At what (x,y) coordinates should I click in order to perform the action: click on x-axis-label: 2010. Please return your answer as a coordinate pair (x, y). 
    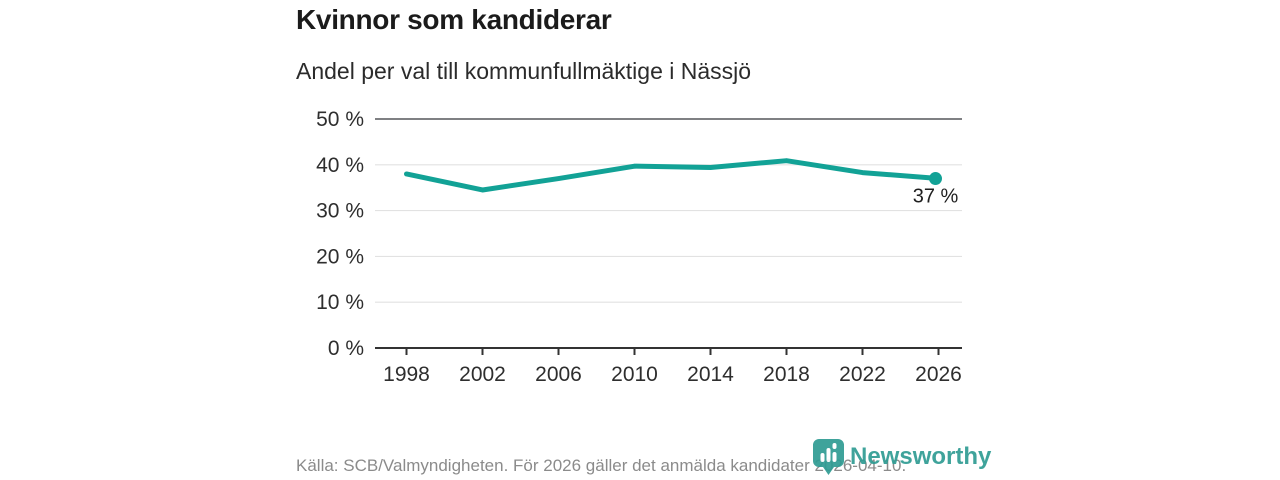
    Looking at the image, I should click on (634, 374).